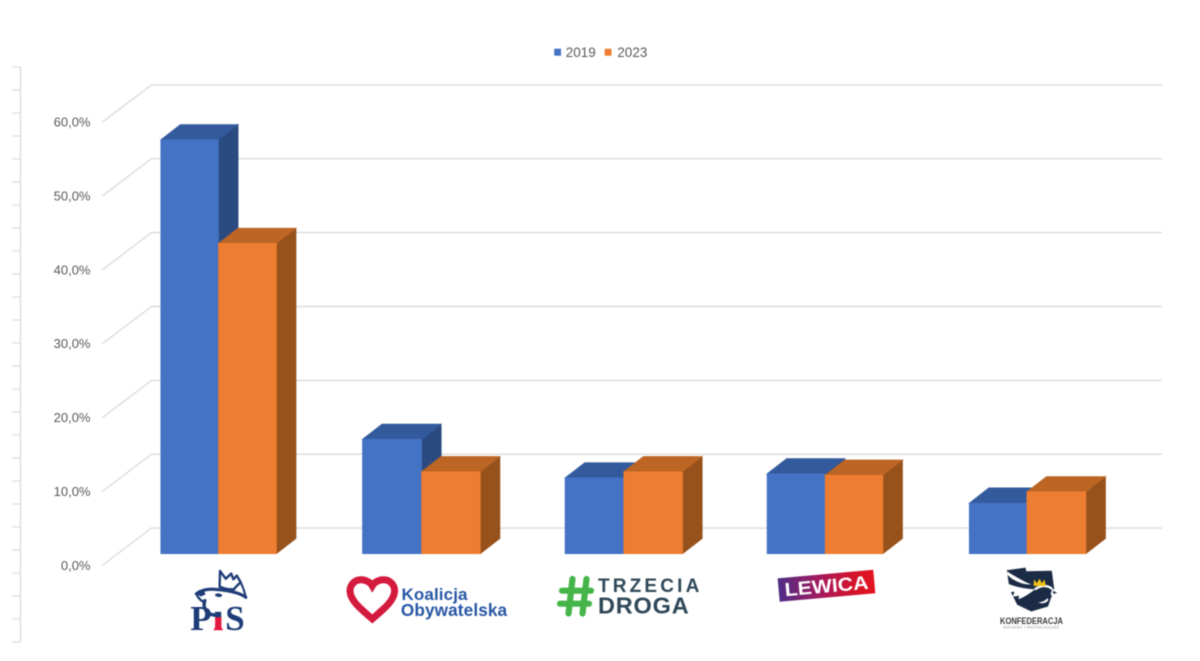 The height and width of the screenshot is (661, 1200). I want to click on svg-text: 60,0%, so click(72, 122).